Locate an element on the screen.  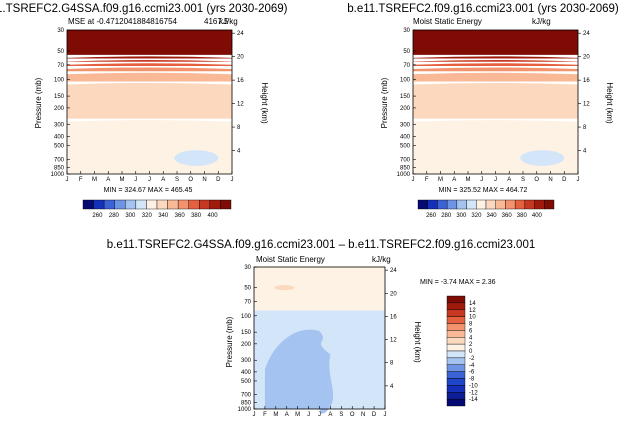
y-tick-label: 500 is located at coordinates (246, 382).